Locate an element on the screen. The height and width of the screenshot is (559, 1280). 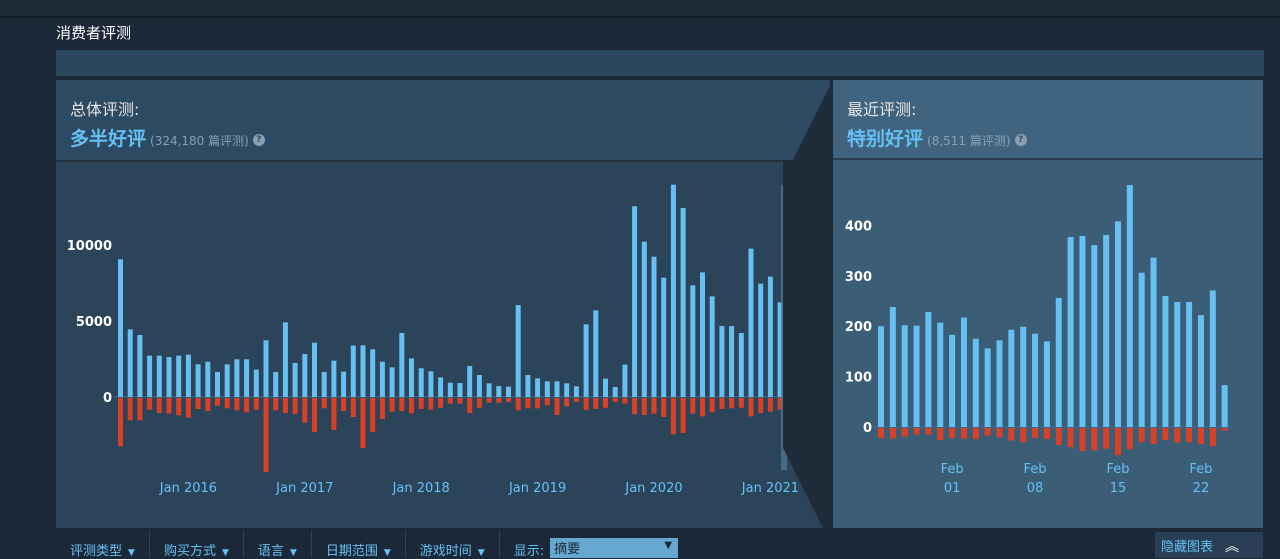
filter-purchase-type: 购买方式 ▼ is located at coordinates (197, 544).